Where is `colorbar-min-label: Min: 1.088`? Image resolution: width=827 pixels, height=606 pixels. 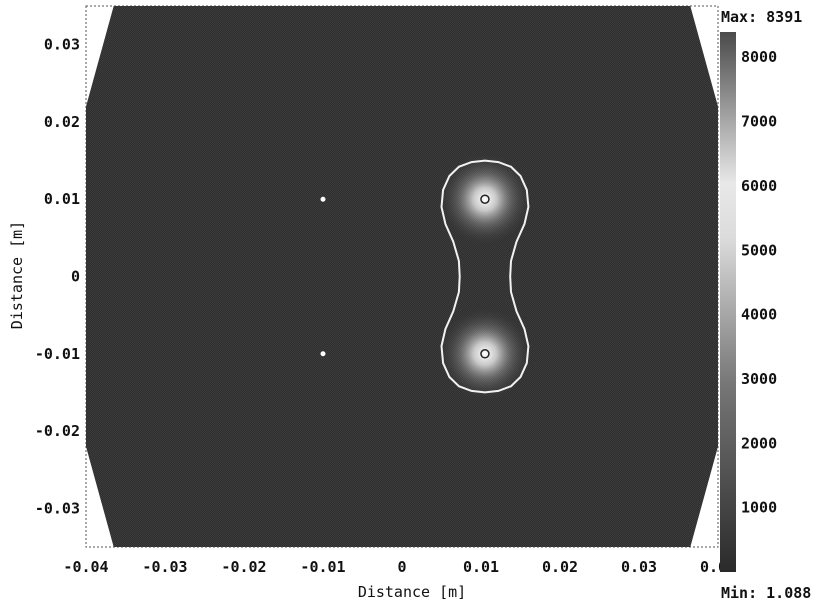
colorbar-min-label: Min: 1.088 is located at coordinates (766, 593).